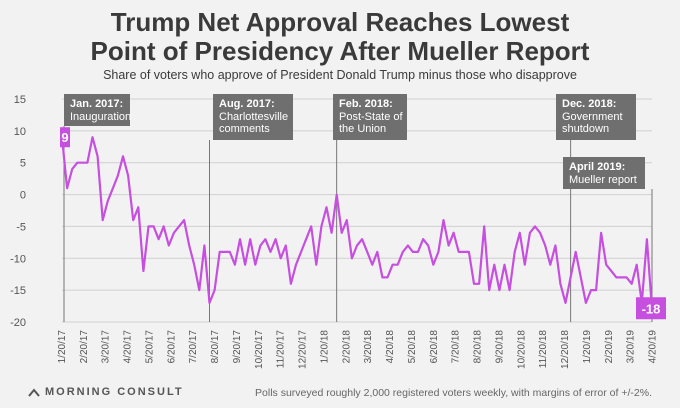 This screenshot has height=408, width=680. What do you see at coordinates (18, 323) in the screenshot?
I see `y-tick-label: -20` at bounding box center [18, 323].